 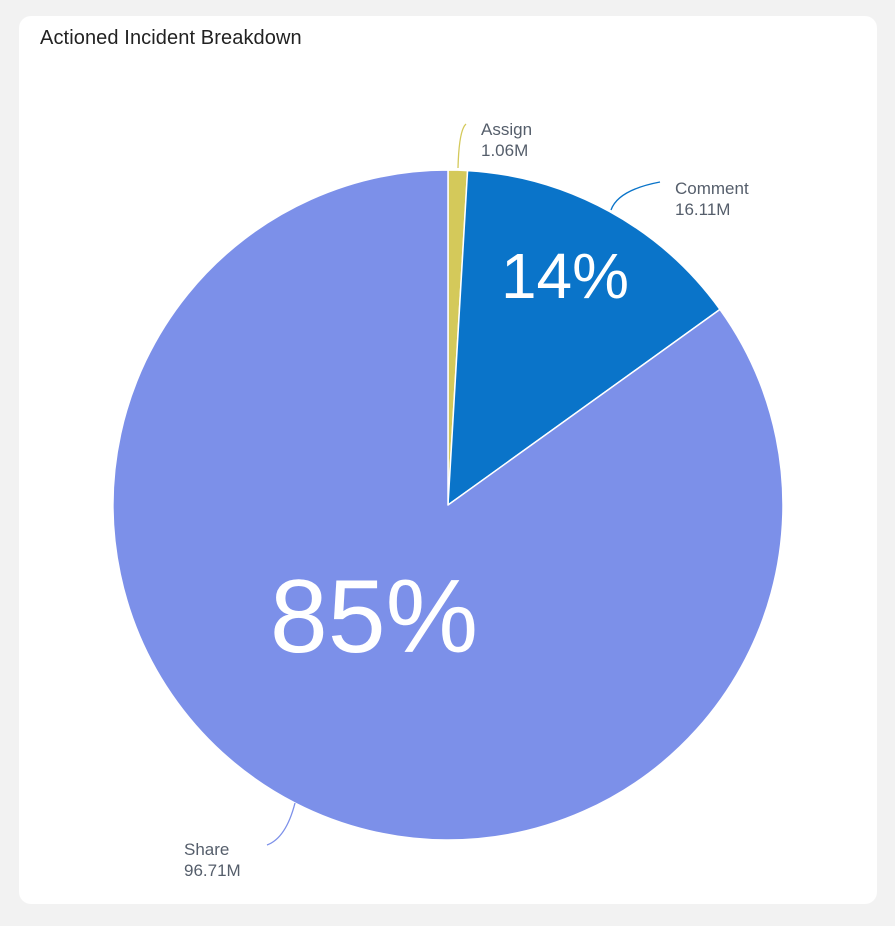 I want to click on slice-label-share: Share, so click(x=206, y=849).